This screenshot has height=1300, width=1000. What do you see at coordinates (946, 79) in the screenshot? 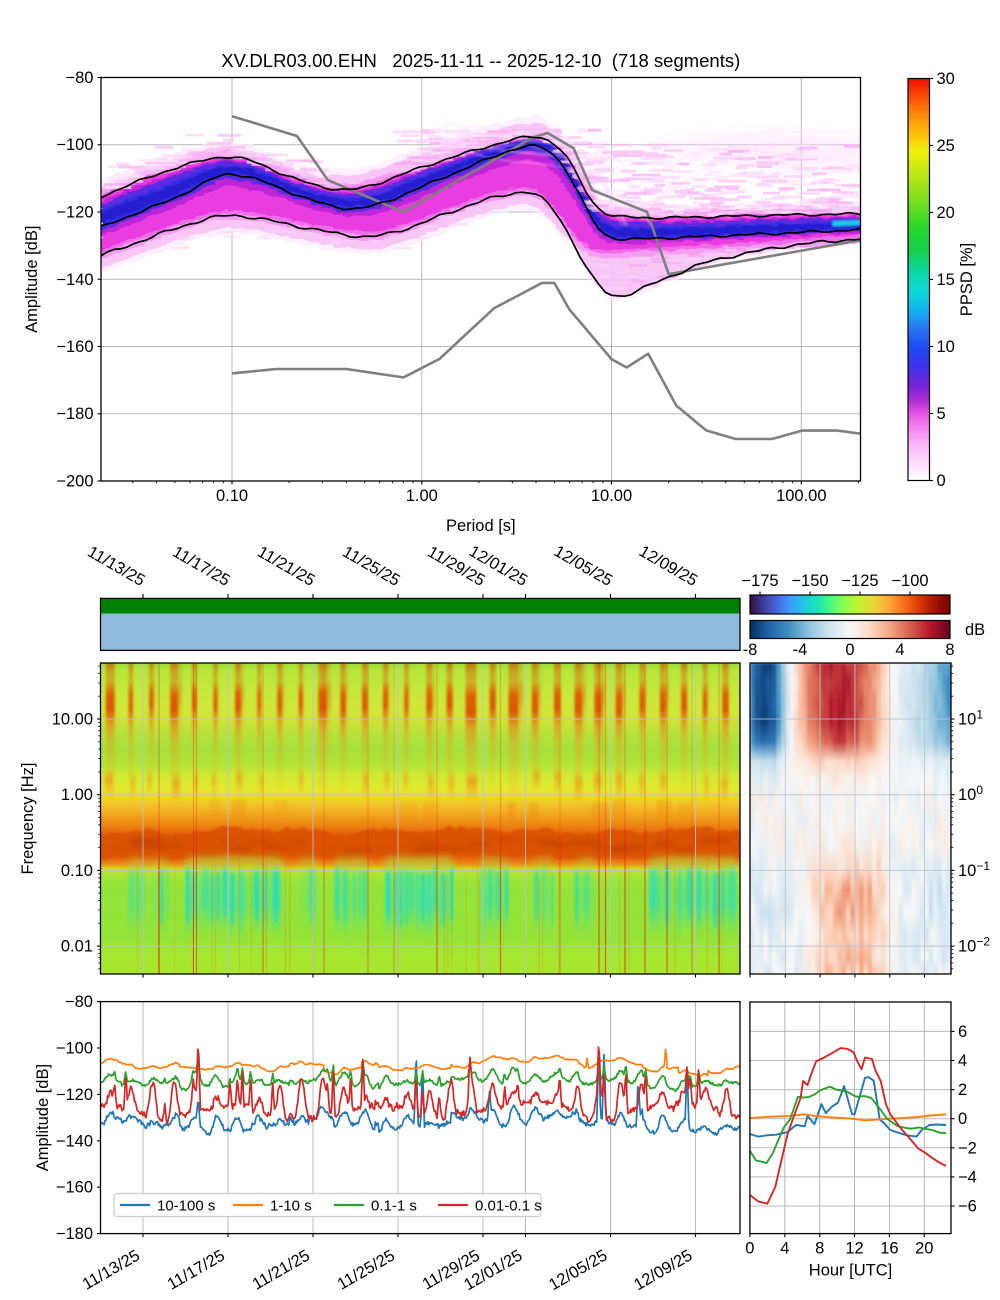
I see `svg-text: 30` at bounding box center [946, 79].